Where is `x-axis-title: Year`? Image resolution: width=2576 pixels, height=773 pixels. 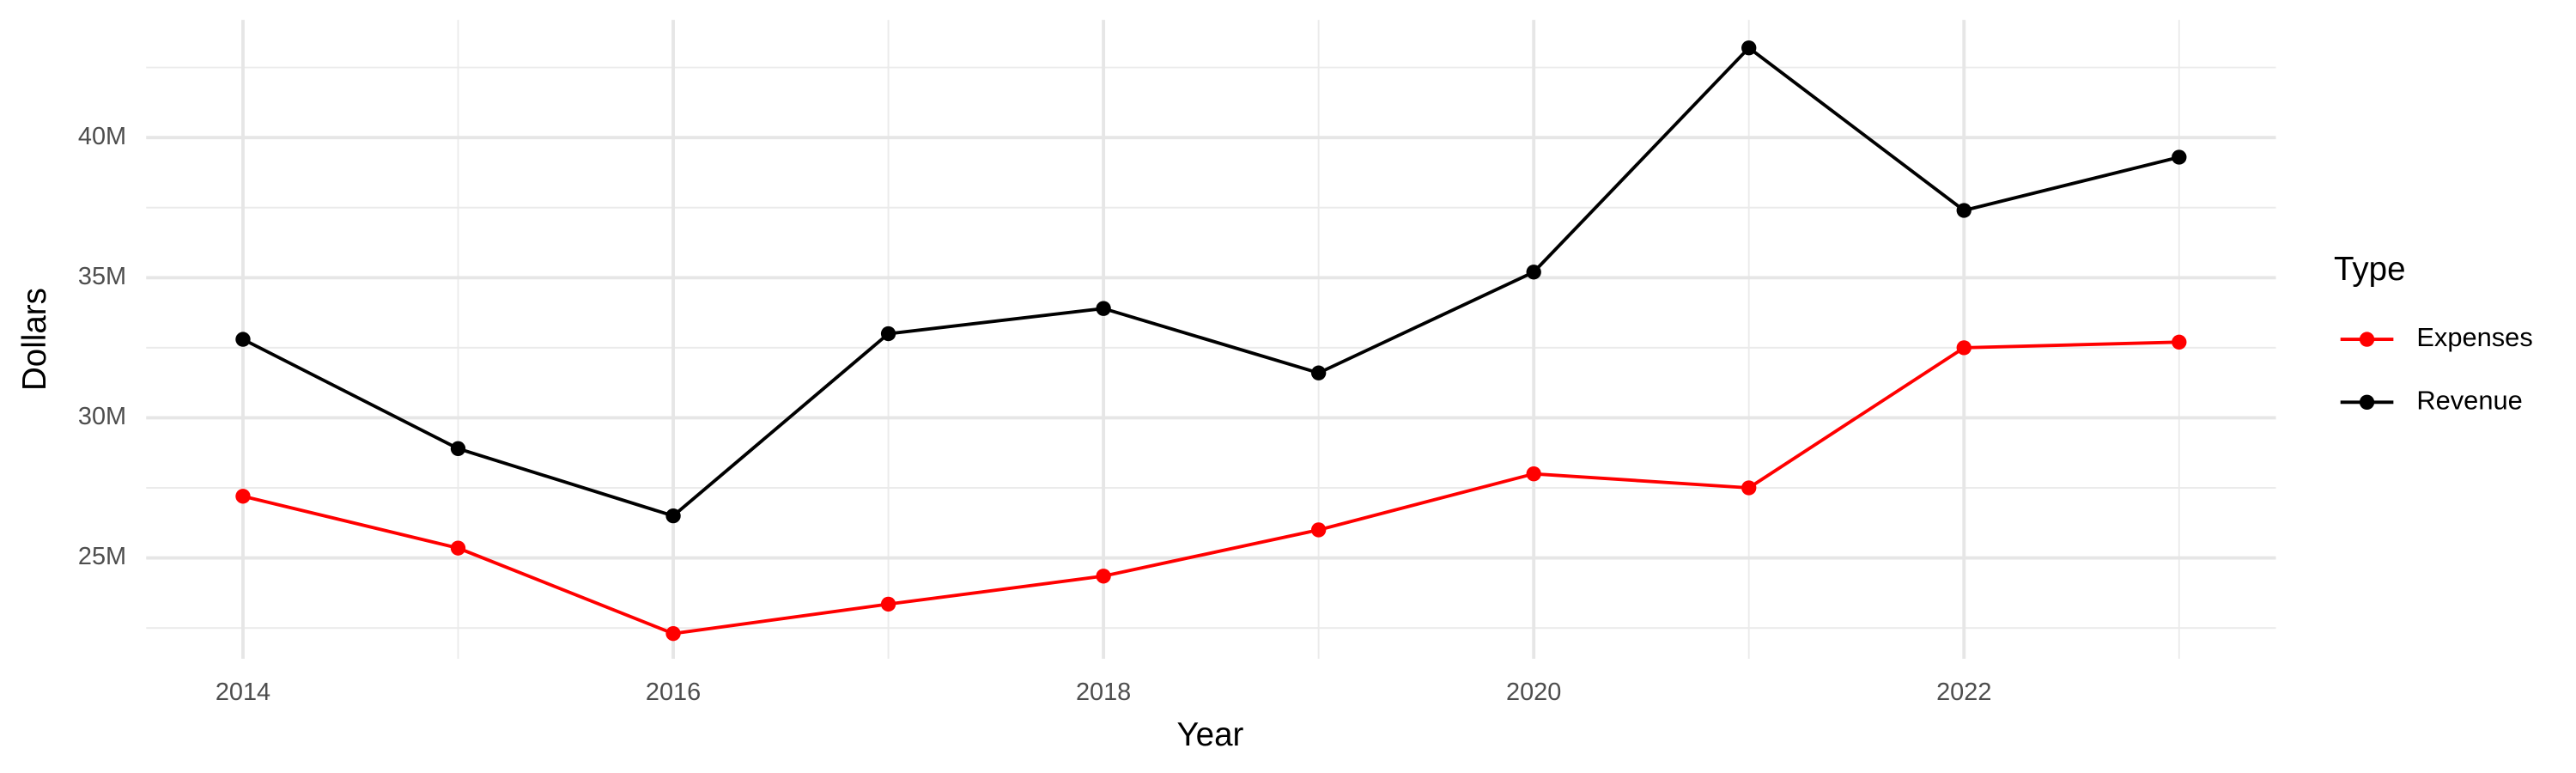 x-axis-title: Year is located at coordinates (1210, 734).